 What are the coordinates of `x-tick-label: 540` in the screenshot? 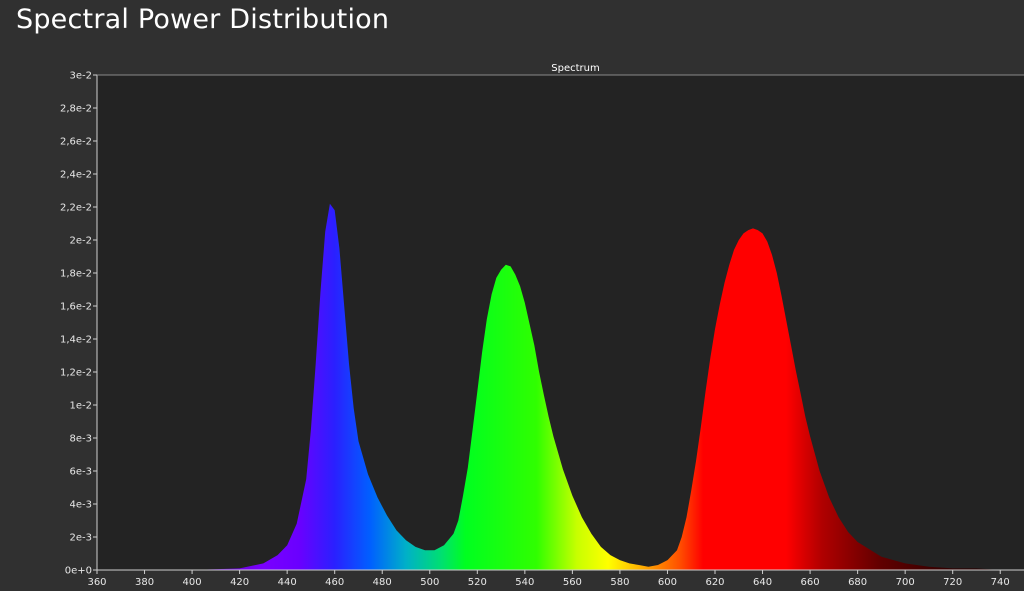 It's located at (524, 582).